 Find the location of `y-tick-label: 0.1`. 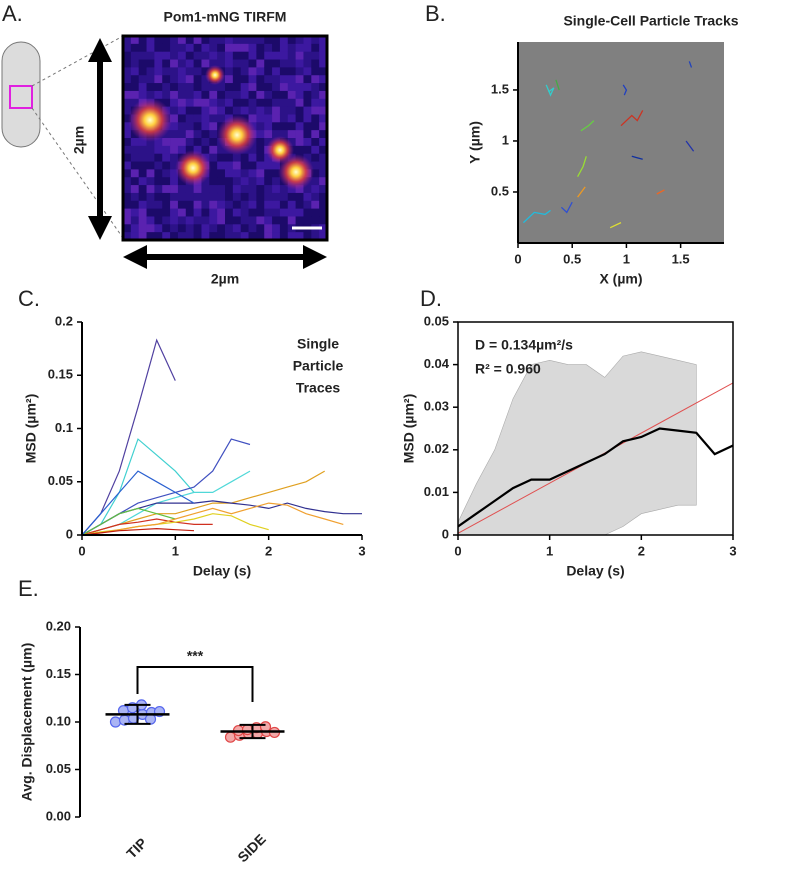

y-tick-label: 0.1 is located at coordinates (64, 427).